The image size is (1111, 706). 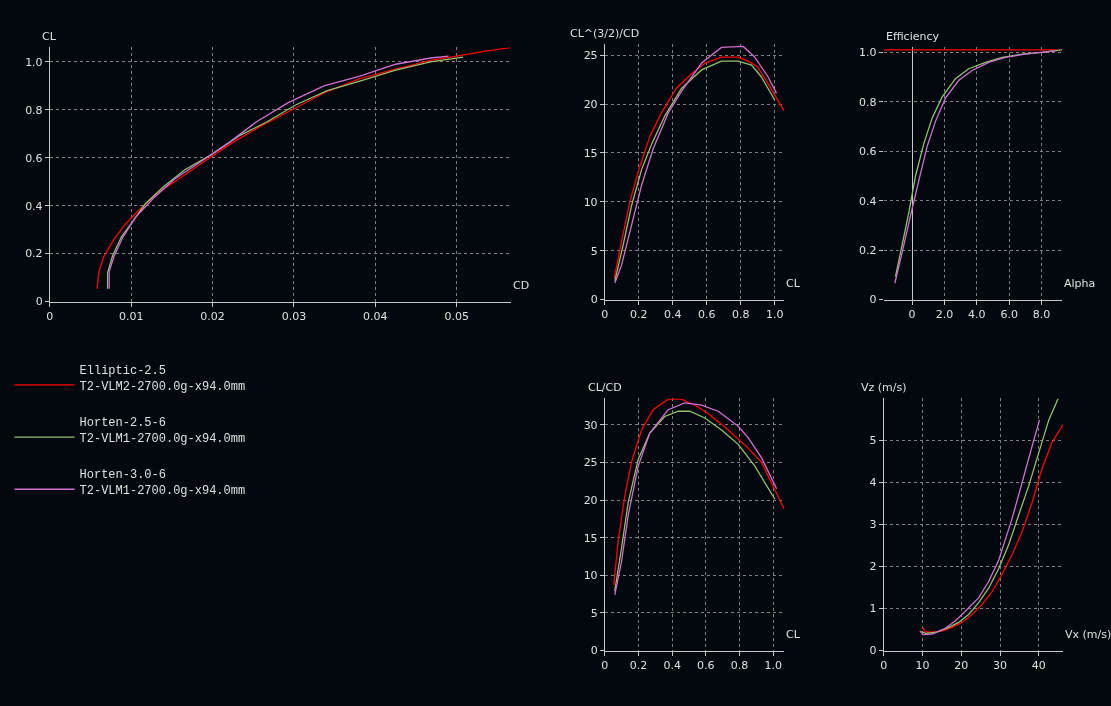 What do you see at coordinates (922, 665) in the screenshot?
I see `x-tick-label: 10` at bounding box center [922, 665].